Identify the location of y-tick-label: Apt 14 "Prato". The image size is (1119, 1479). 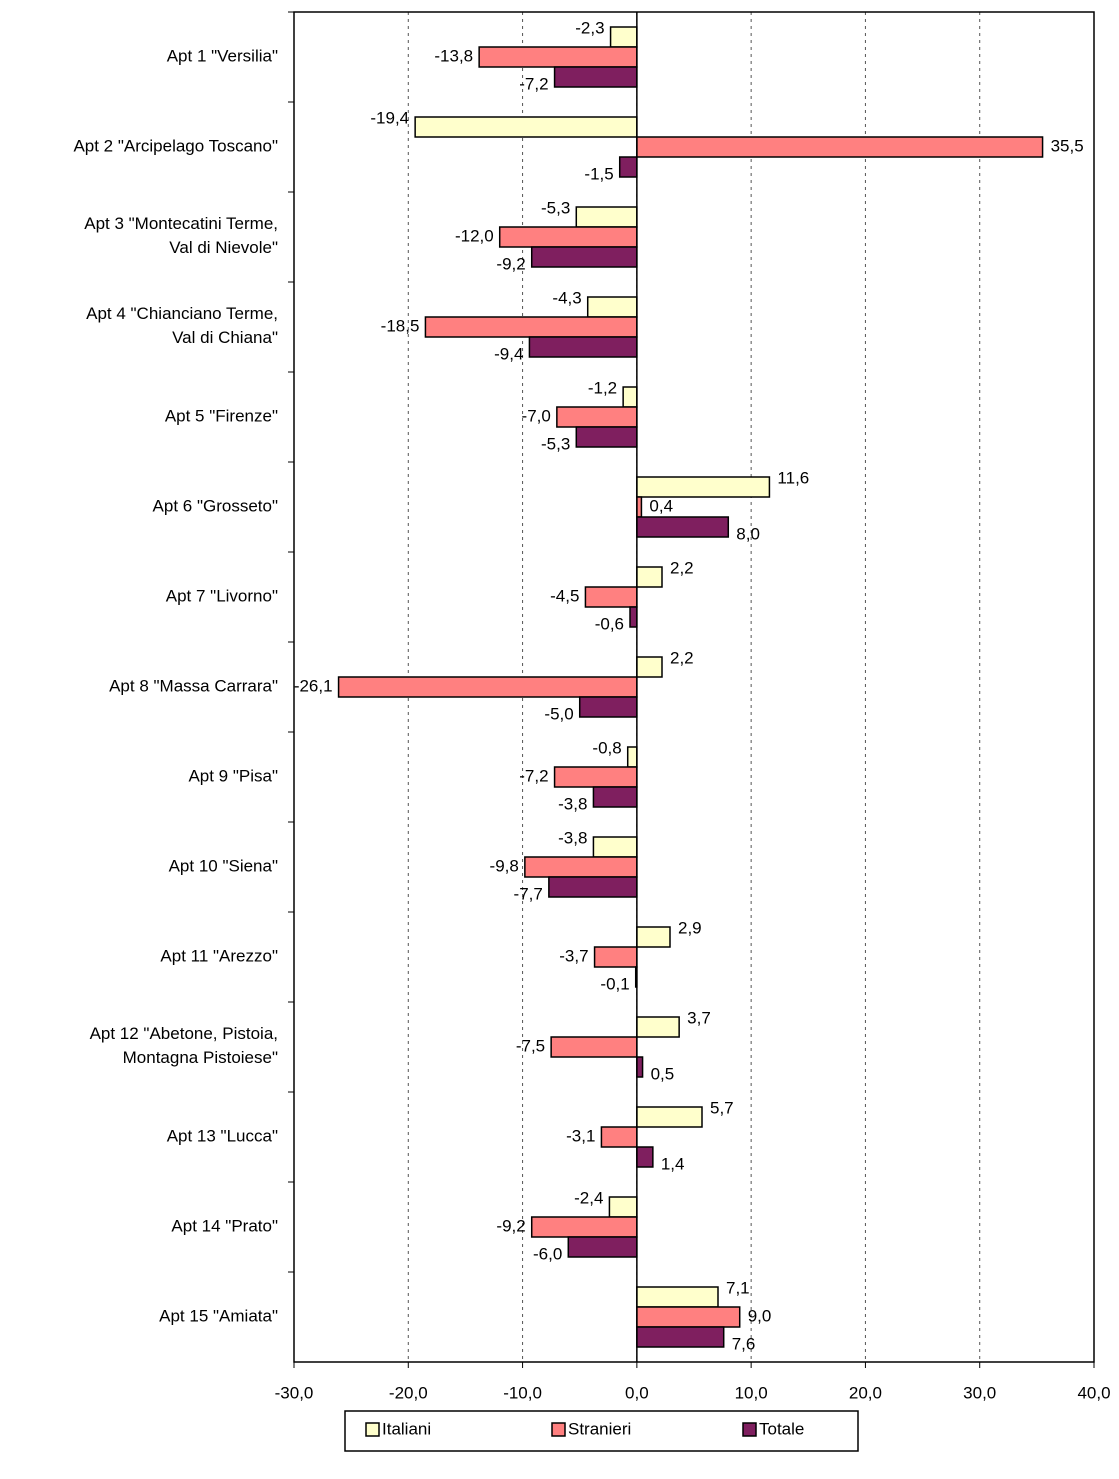
(224, 1225).